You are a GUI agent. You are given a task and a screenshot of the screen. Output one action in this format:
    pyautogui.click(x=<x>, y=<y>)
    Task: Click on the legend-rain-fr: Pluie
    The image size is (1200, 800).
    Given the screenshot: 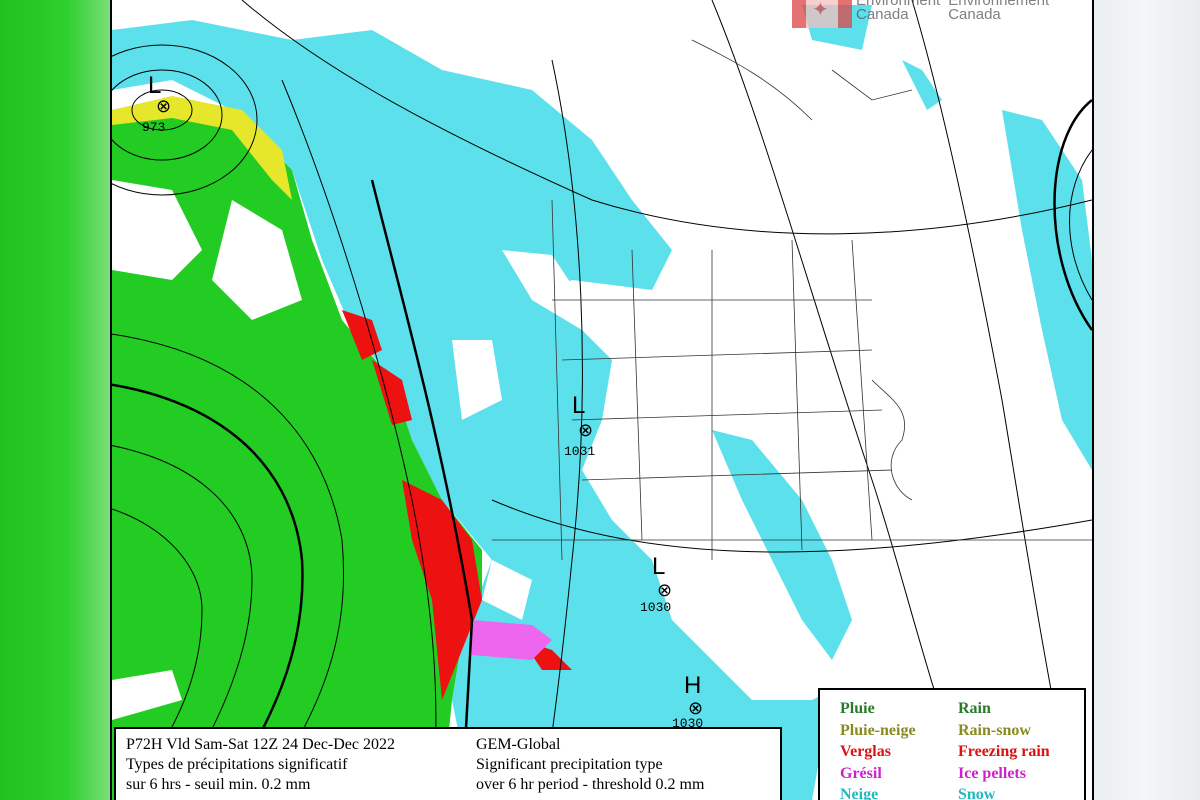 What is the action you would take?
    pyautogui.click(x=857, y=708)
    